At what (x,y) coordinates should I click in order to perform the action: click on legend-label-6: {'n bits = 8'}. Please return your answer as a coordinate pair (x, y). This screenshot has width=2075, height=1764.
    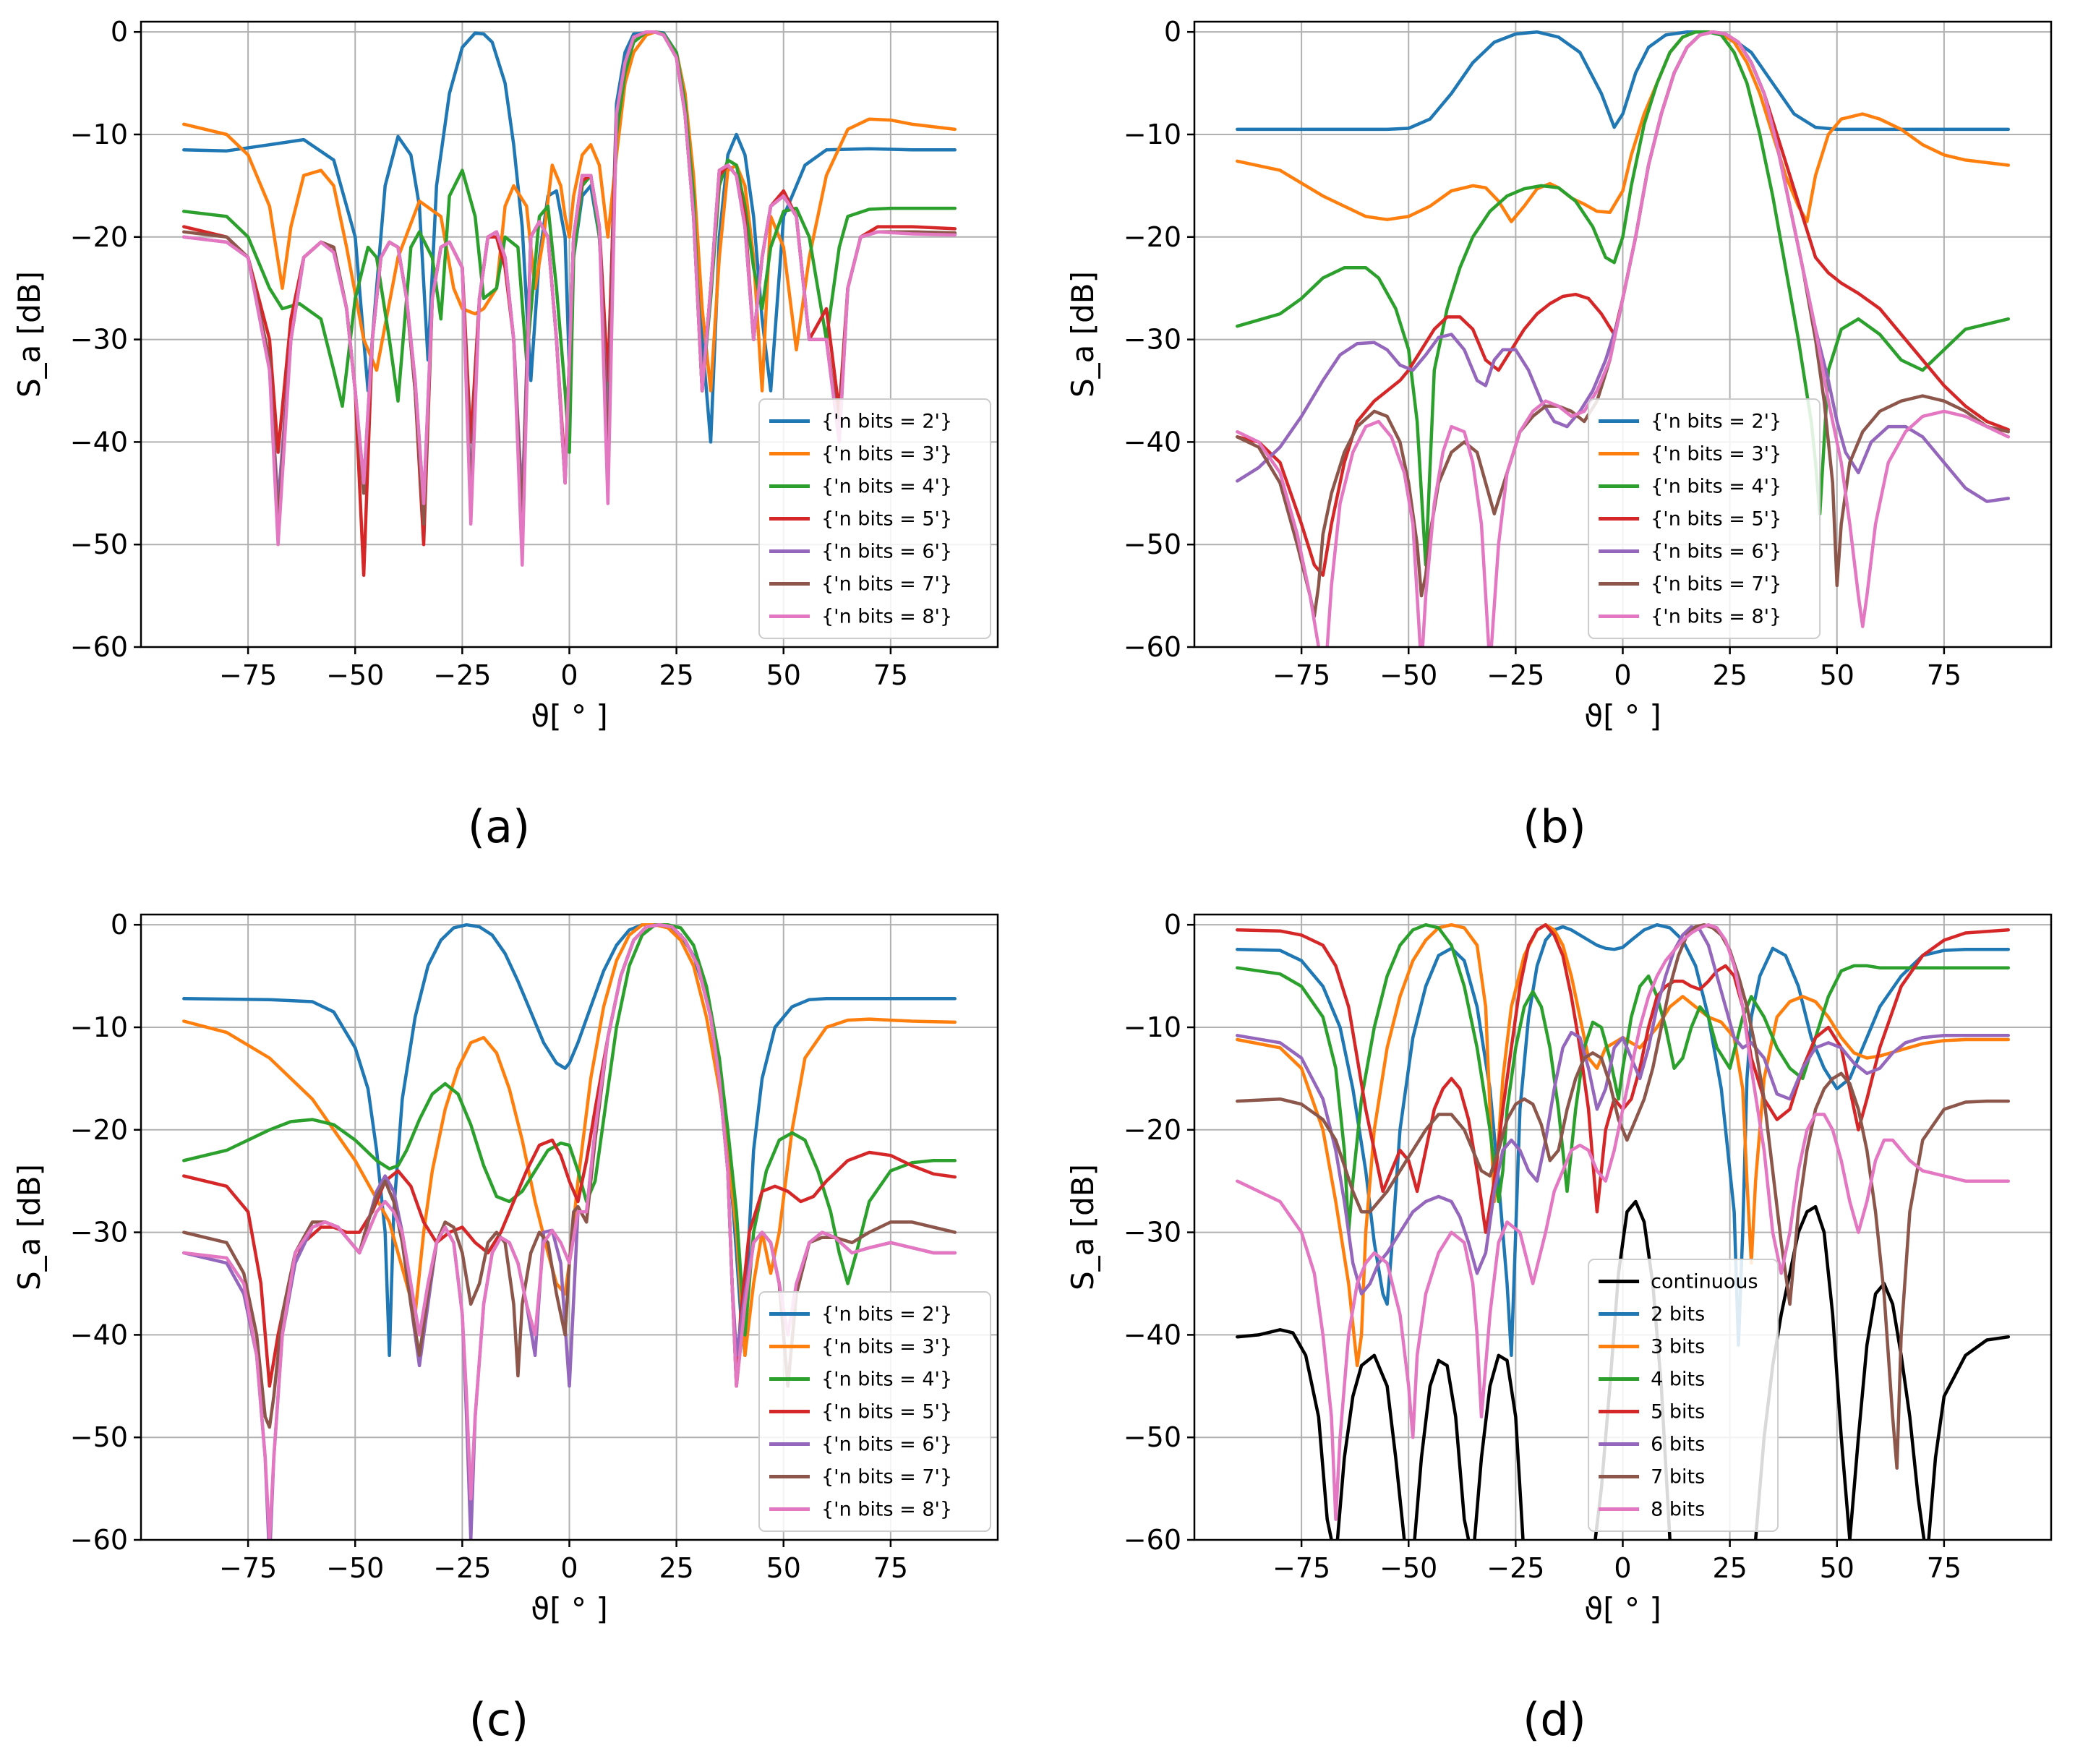
    Looking at the image, I should click on (886, 617).